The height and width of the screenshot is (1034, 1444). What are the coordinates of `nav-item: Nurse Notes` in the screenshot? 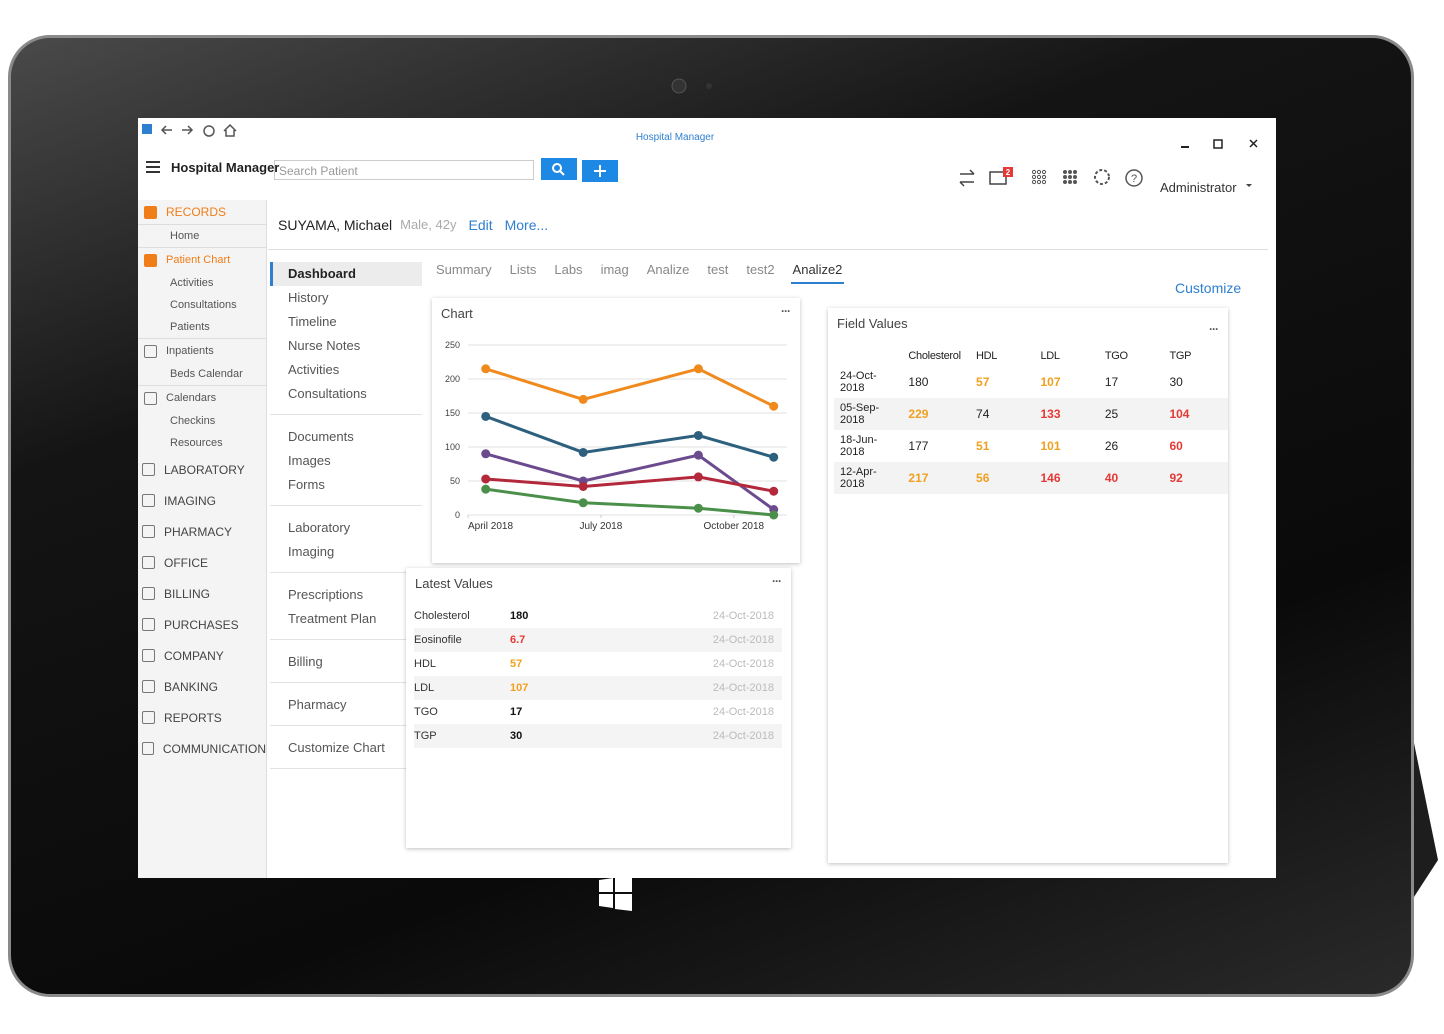 It's located at (324, 345).